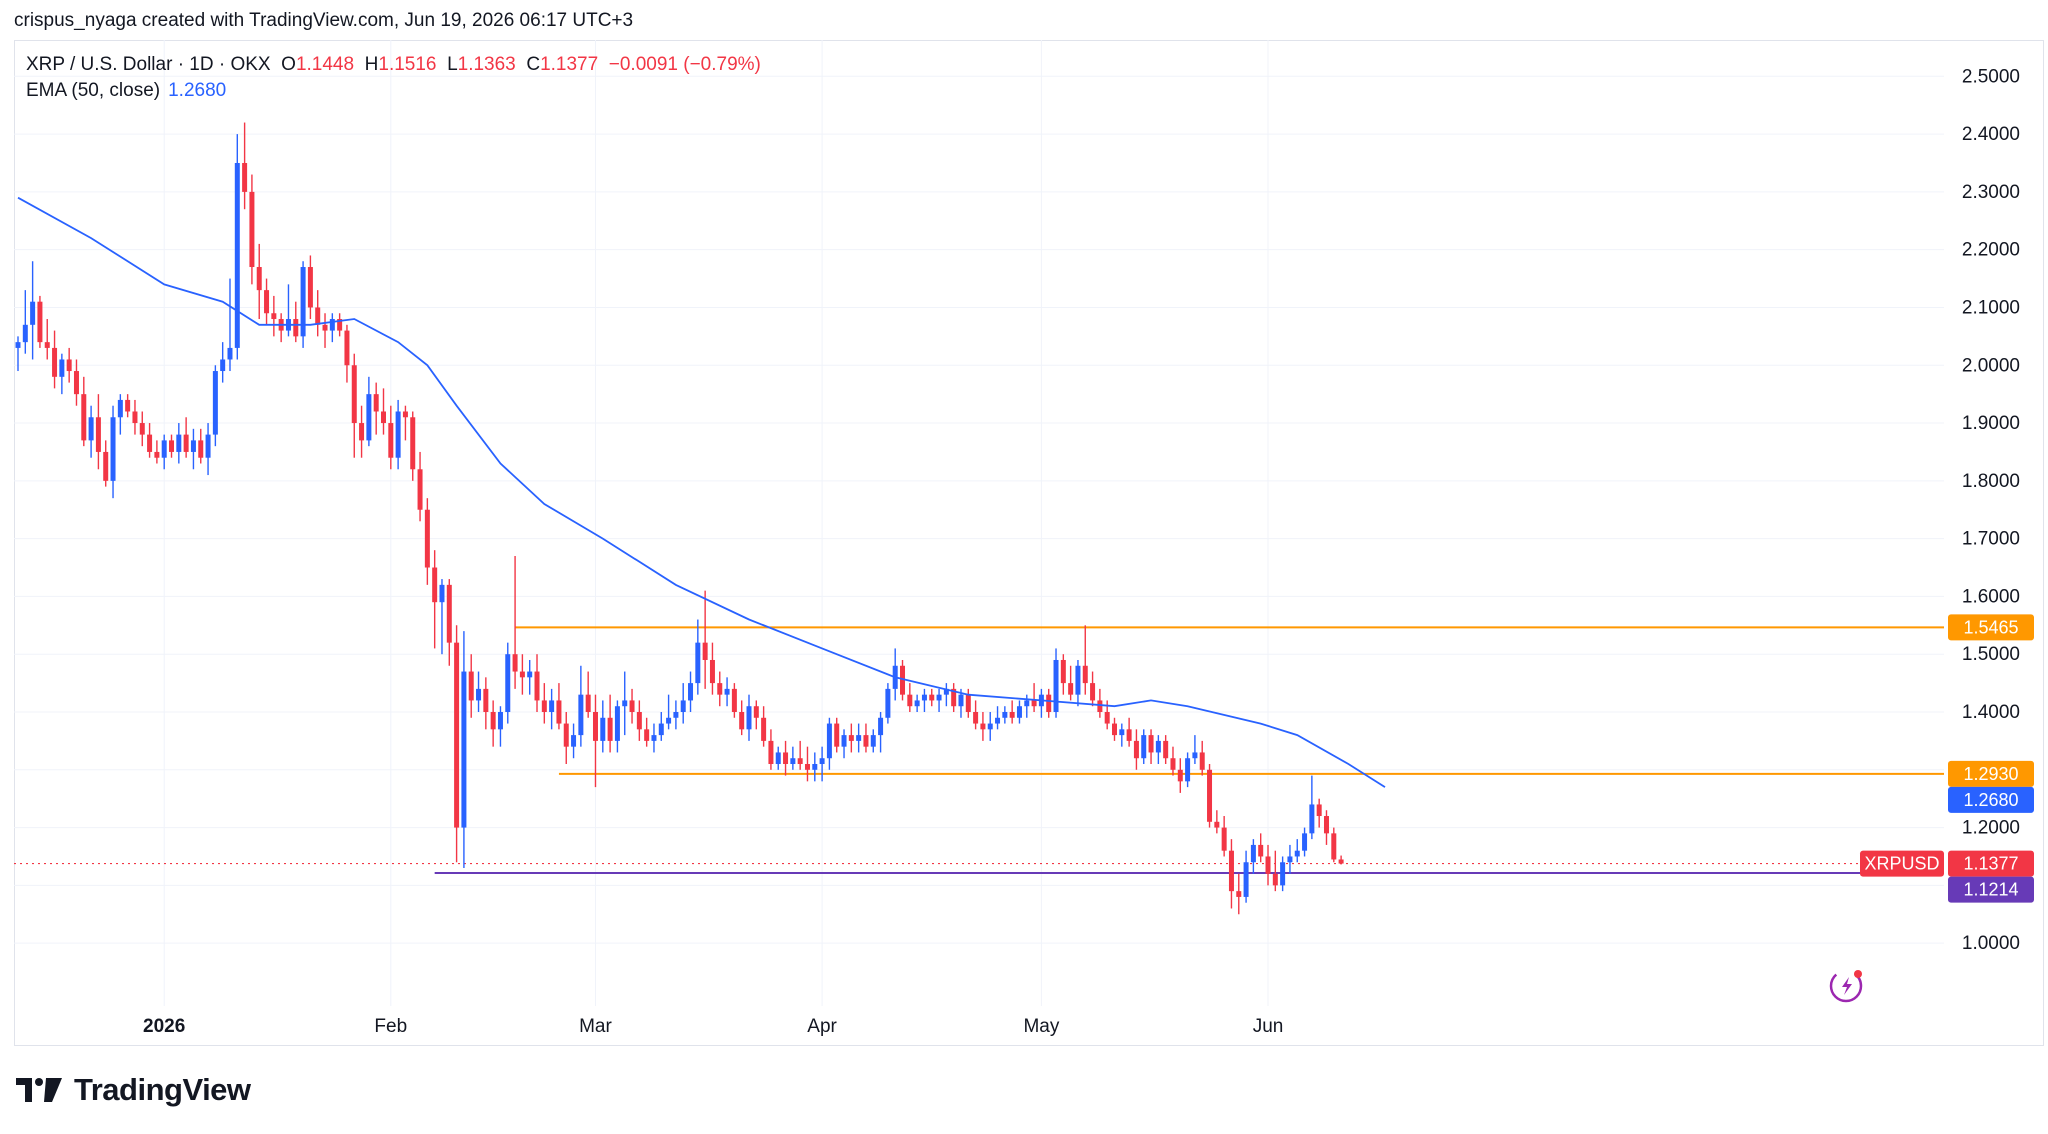 The height and width of the screenshot is (1134, 2048). What do you see at coordinates (393, 91) in the screenshot?
I see `ema-row: EMA (50, close) 1.2680` at bounding box center [393, 91].